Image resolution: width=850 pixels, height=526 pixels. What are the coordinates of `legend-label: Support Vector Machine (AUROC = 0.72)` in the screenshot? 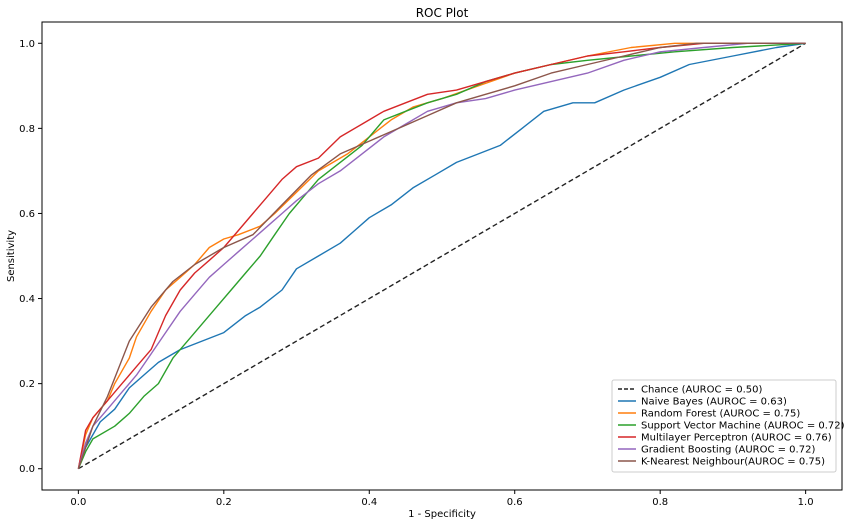 It's located at (743, 426).